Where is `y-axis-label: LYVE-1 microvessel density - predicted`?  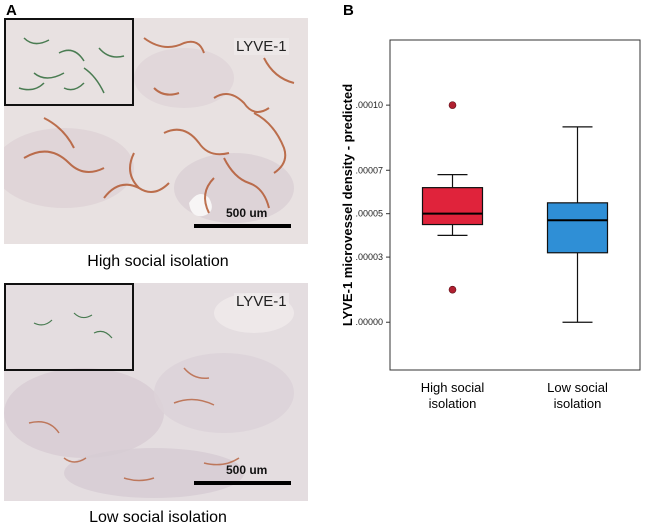
y-axis-label: LYVE-1 microvessel density - predicted is located at coordinates (347, 205).